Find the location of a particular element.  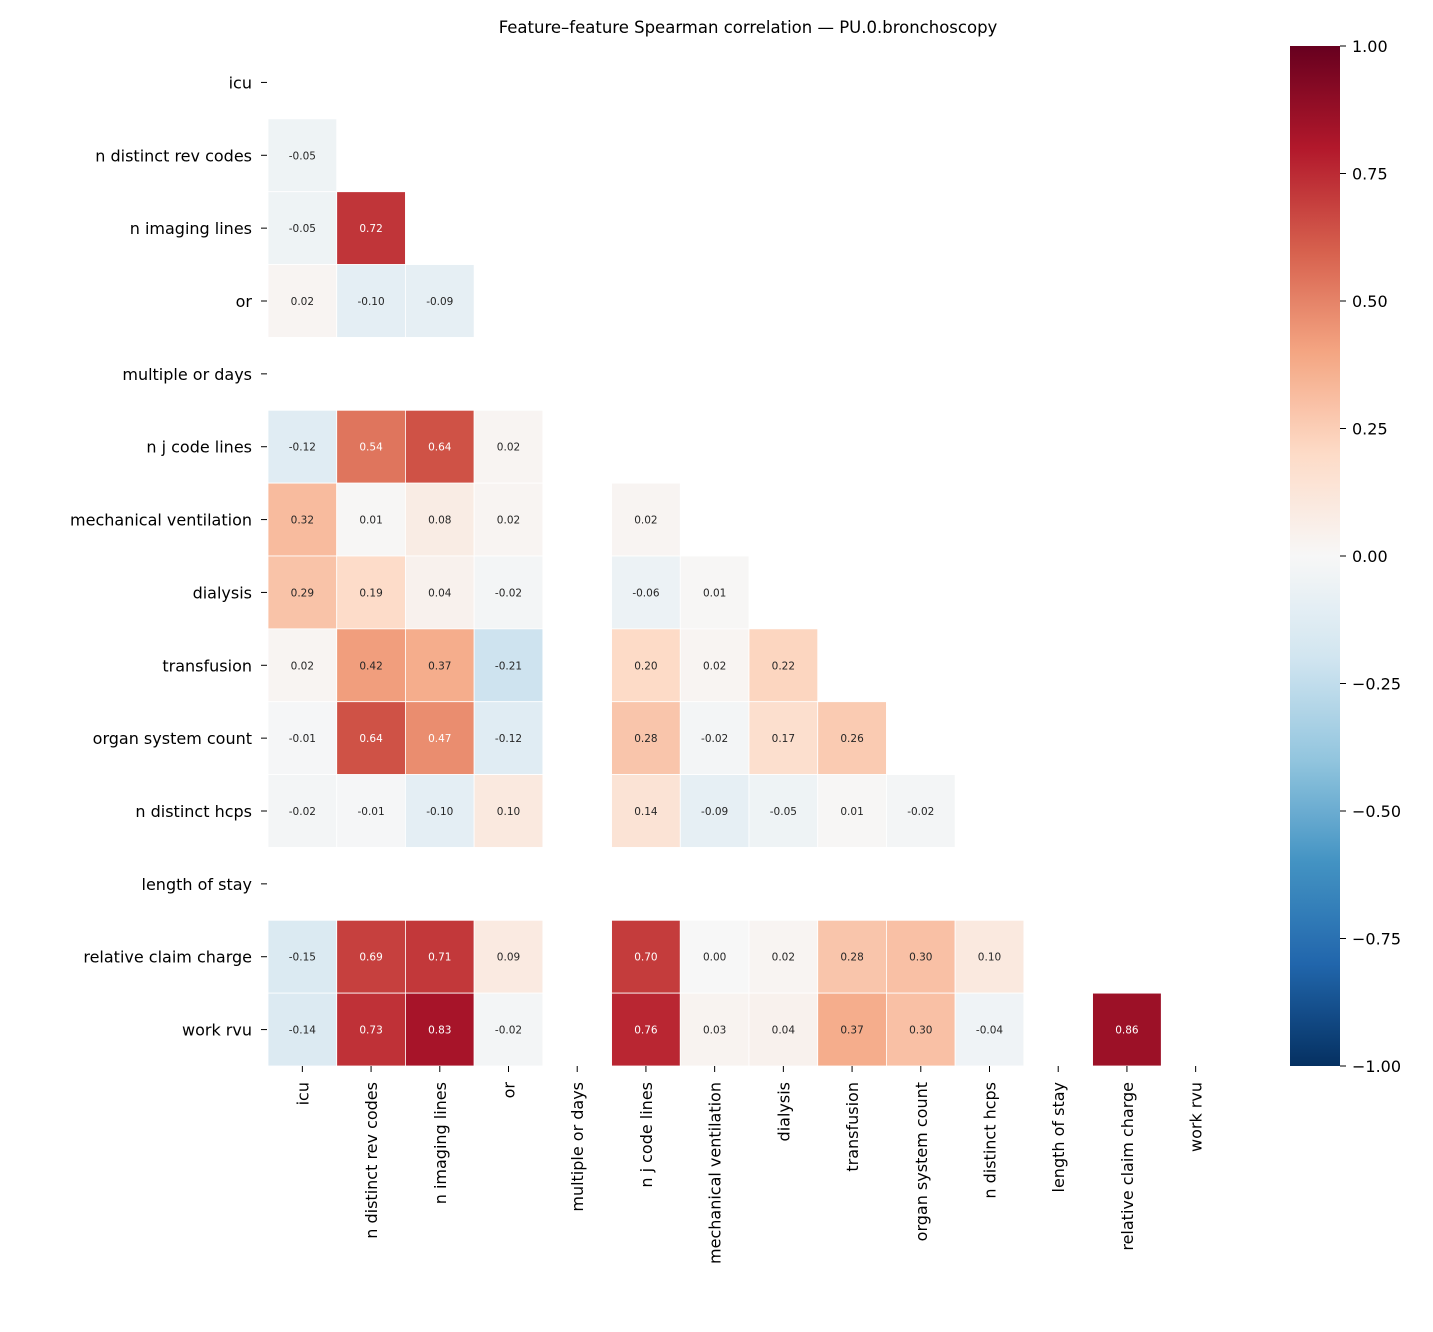

colorbar-tick-label: −0.25 is located at coordinates (1376, 684).